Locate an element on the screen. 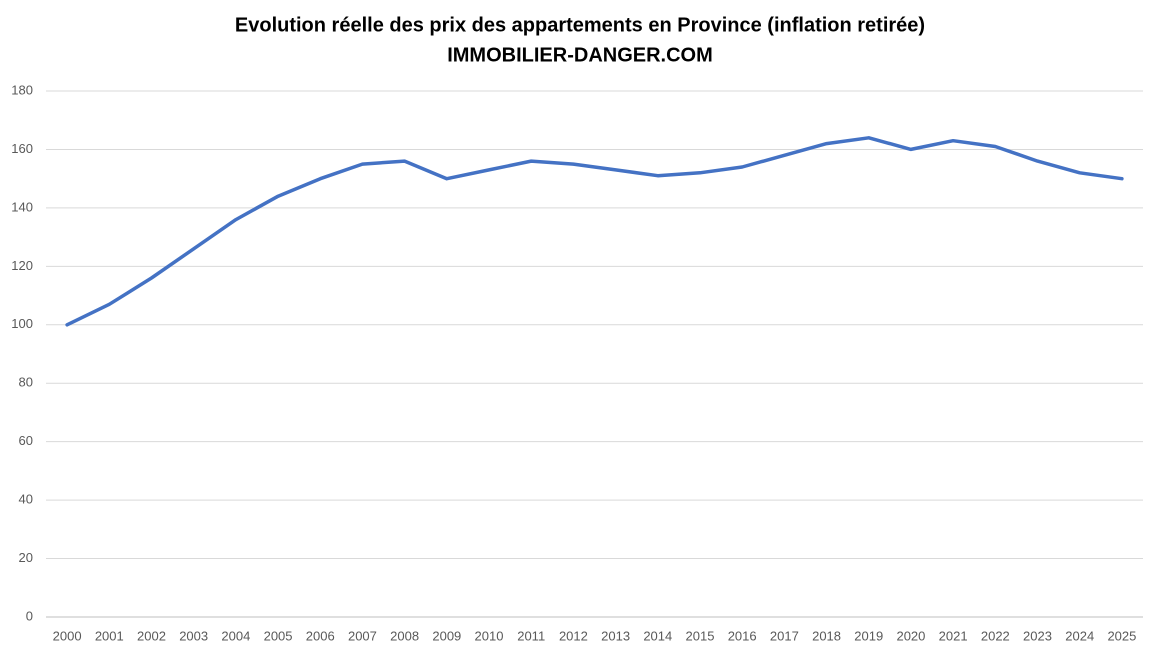 The height and width of the screenshot is (652, 1150). y-tick-label: 20 is located at coordinates (26, 557).